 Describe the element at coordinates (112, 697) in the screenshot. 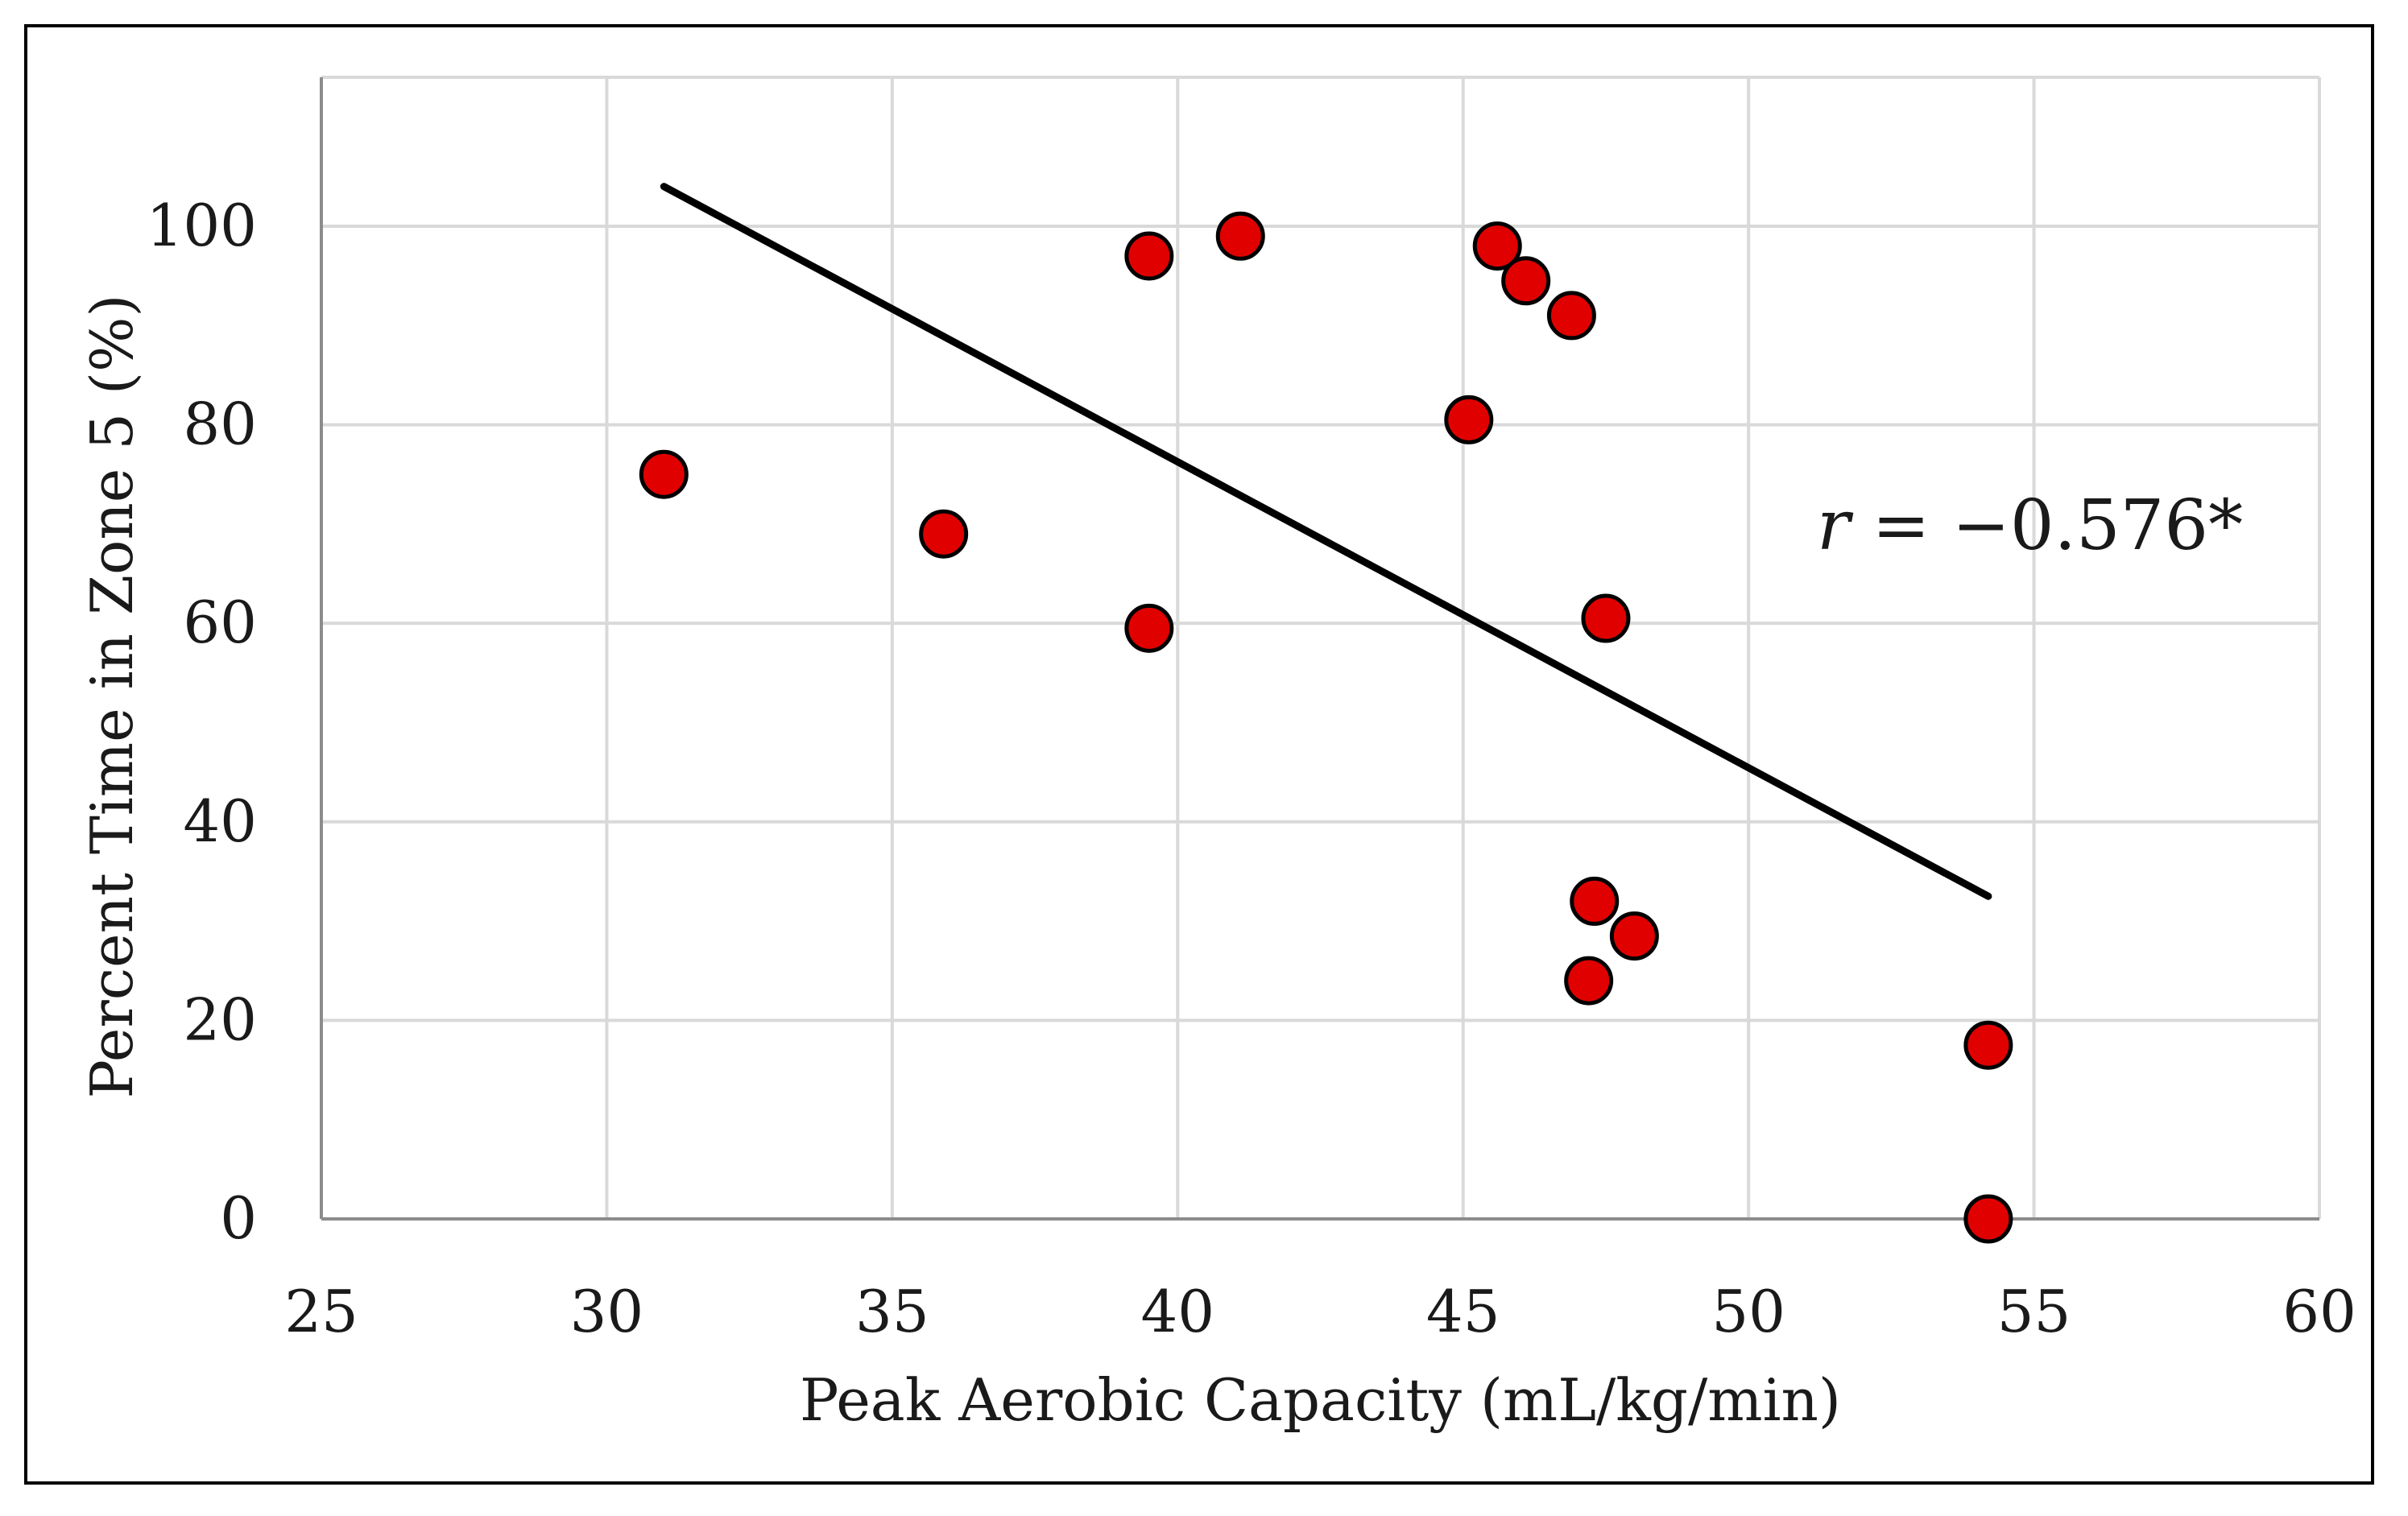

I see `y-axis-title: Percent Time in Zone 5 (%)` at that location.